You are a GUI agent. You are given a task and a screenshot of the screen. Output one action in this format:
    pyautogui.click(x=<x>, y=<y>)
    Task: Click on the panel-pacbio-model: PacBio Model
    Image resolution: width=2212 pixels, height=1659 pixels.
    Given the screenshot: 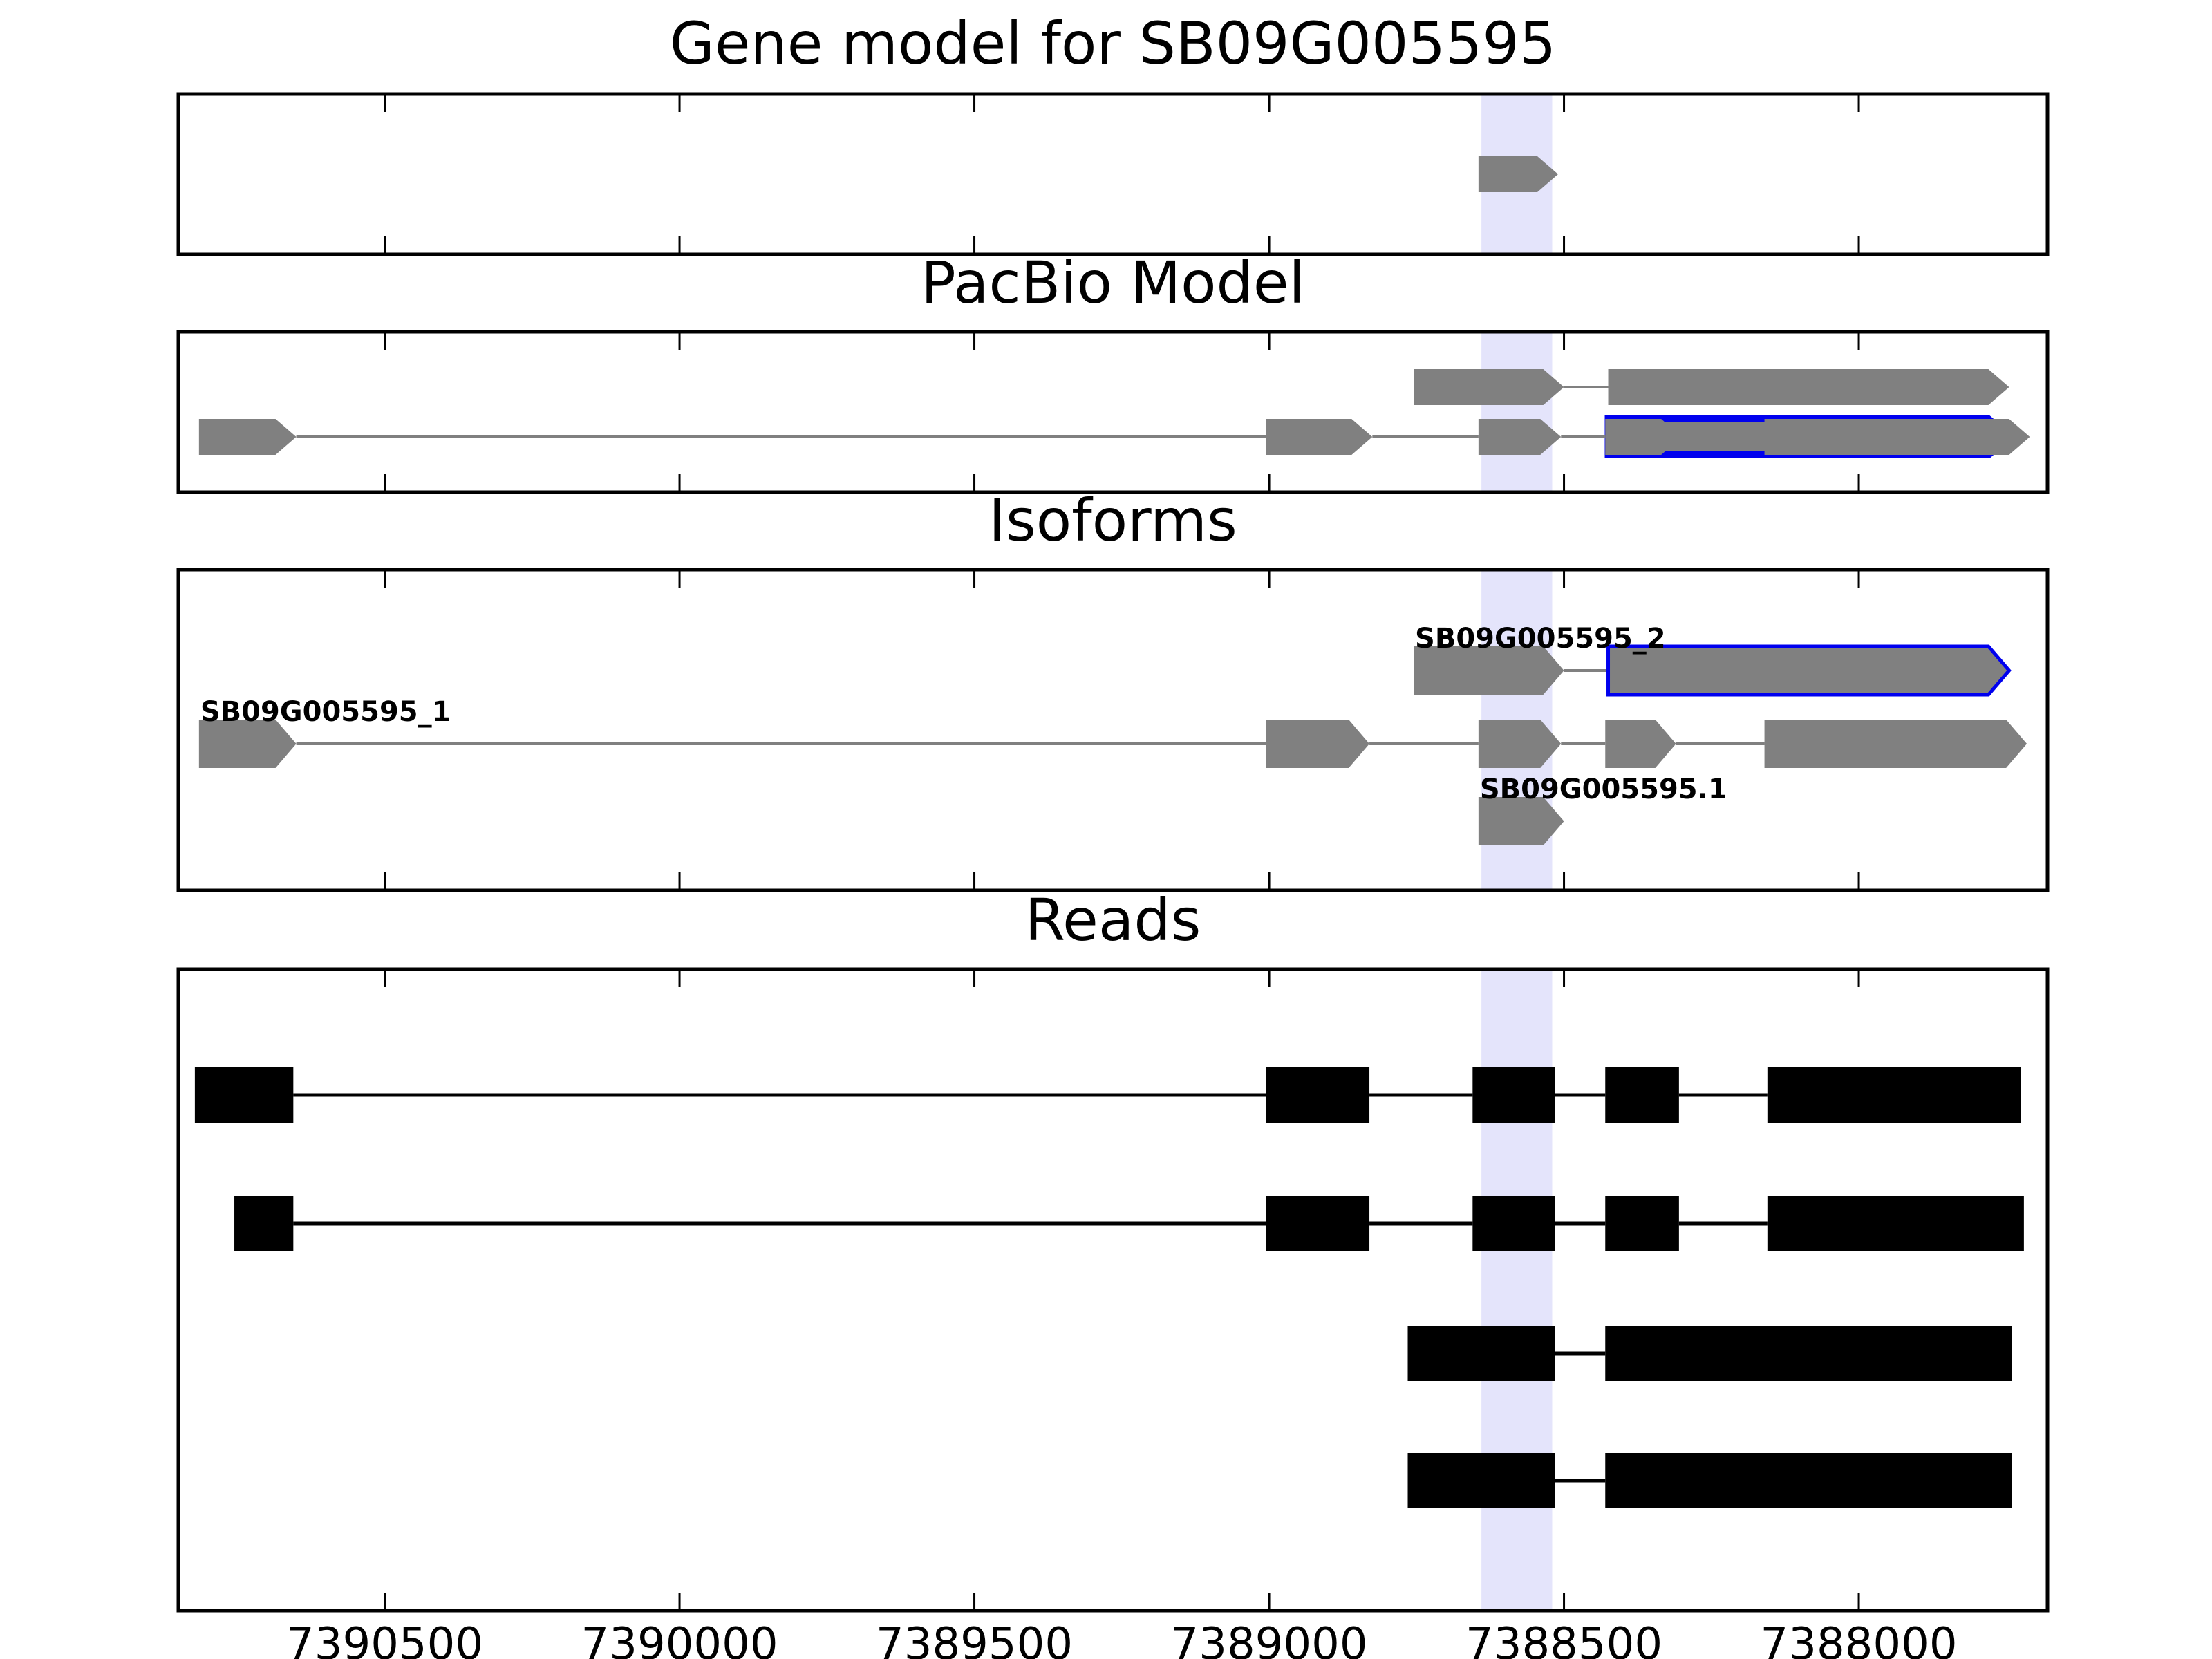 What is the action you would take?
    pyautogui.click(x=1113, y=371)
    